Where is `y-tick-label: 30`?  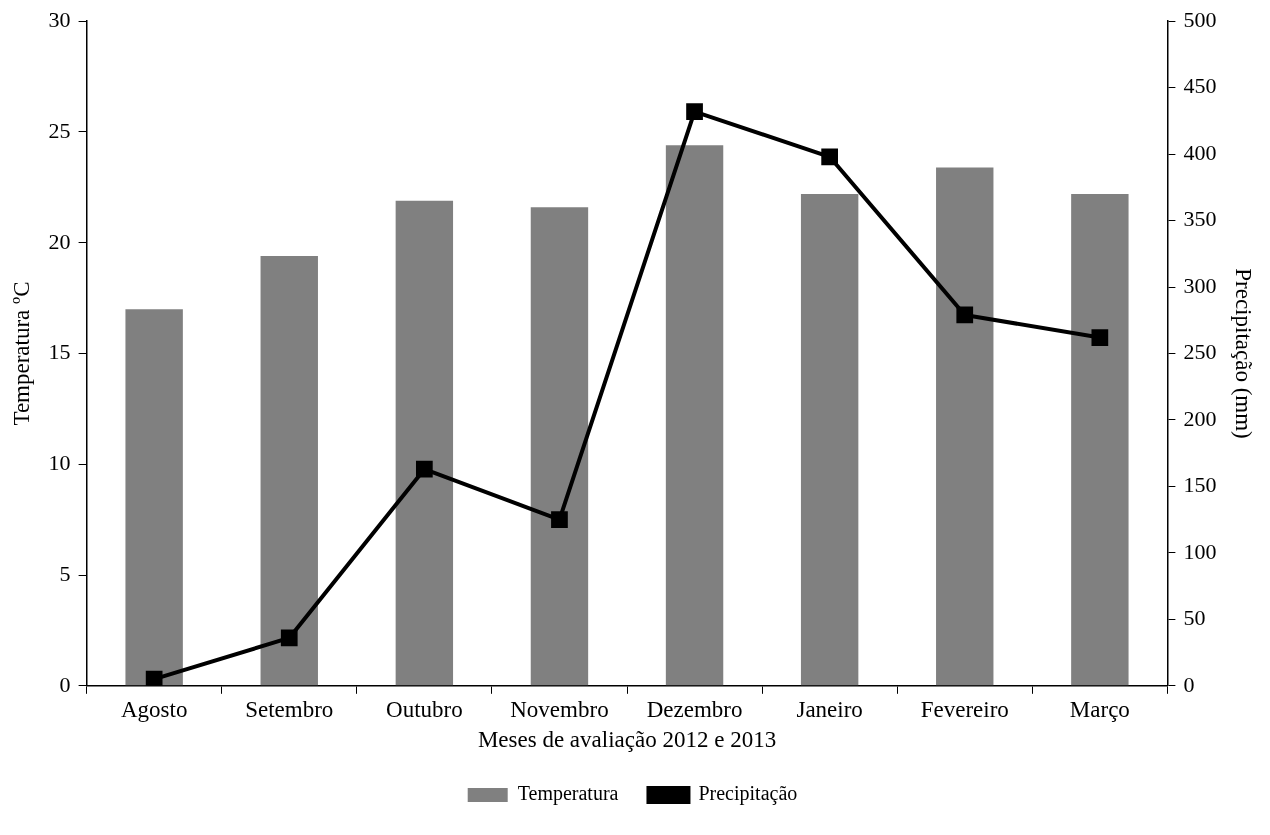
y-tick-label: 30 is located at coordinates (59, 19).